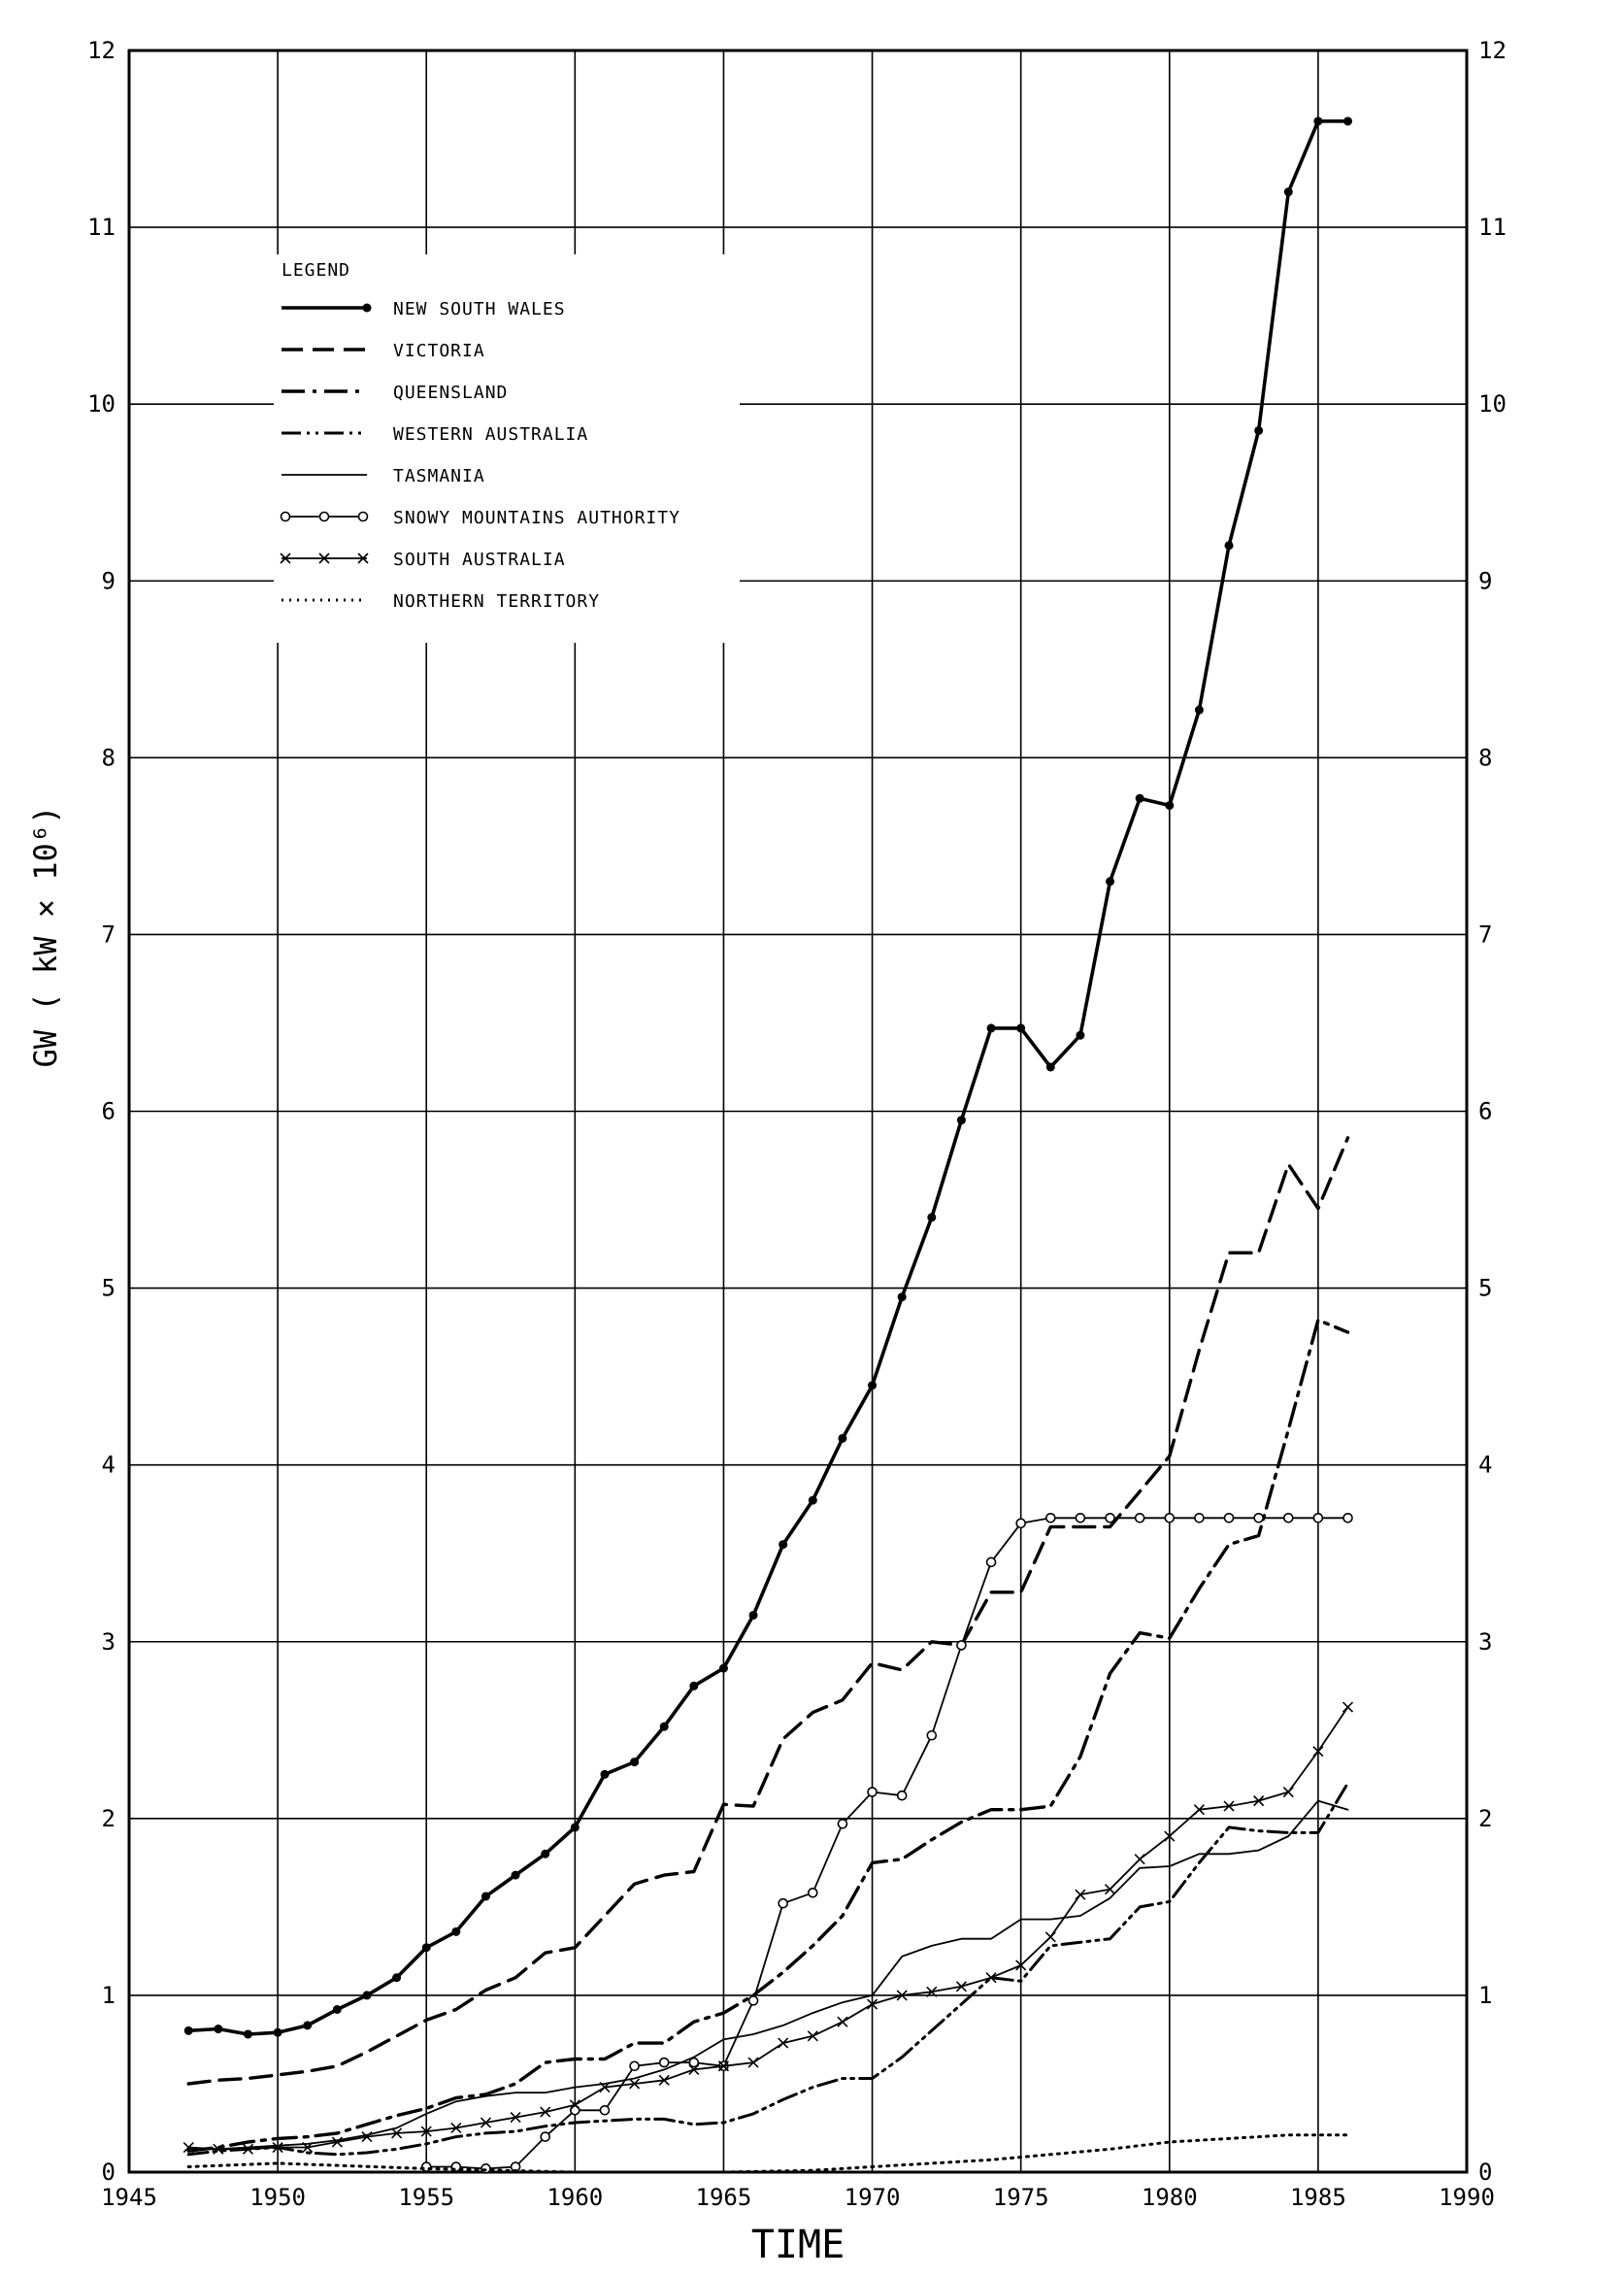 This screenshot has height=2277, width=1624. Describe the element at coordinates (1318, 1752) in the screenshot. I see `point-south-australia-1985` at that location.